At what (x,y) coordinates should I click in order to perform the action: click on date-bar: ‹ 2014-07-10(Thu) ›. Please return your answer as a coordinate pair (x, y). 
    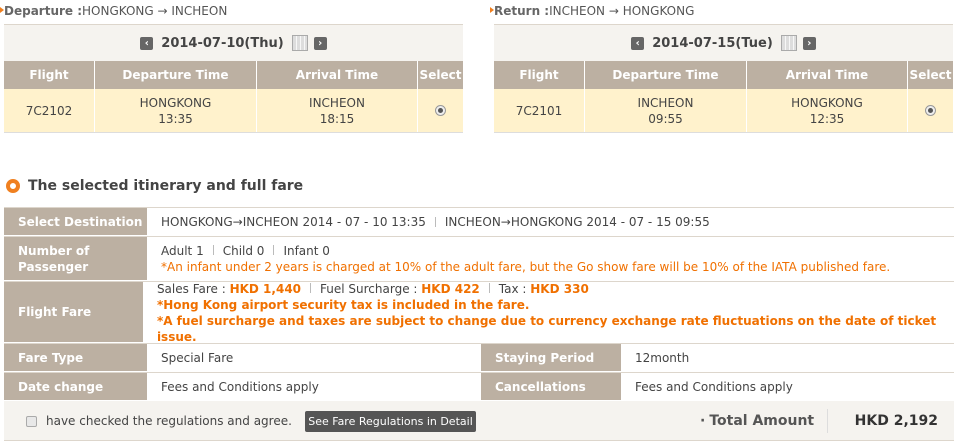
    Looking at the image, I should click on (233, 42).